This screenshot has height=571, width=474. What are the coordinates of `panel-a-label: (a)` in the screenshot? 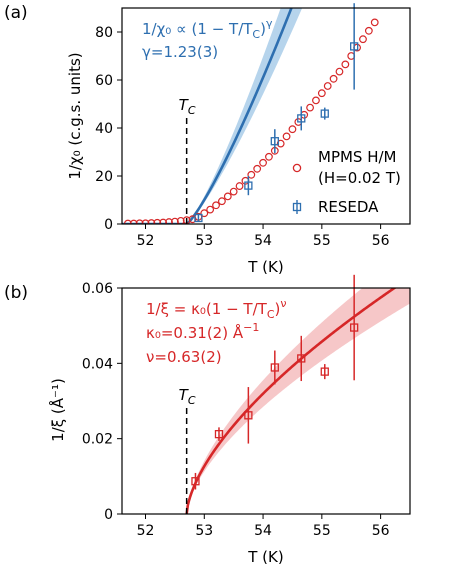 It's located at (16, 13).